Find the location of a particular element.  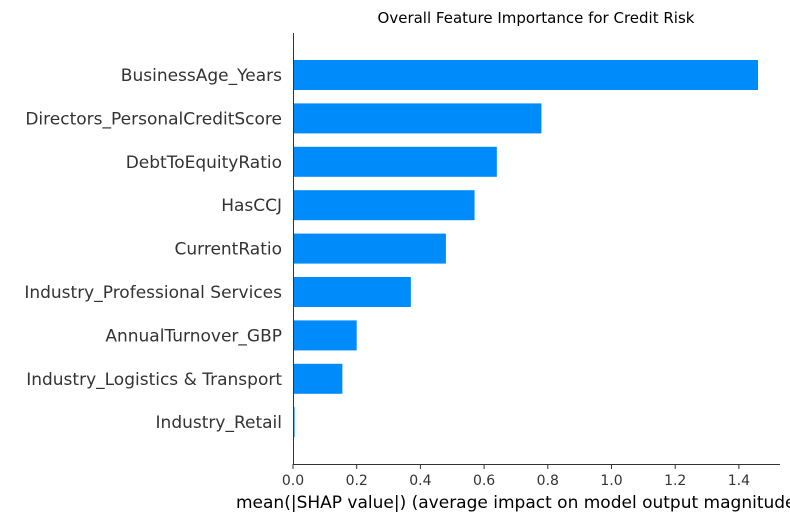

bar-annualturnover-gbp is located at coordinates (325, 335).